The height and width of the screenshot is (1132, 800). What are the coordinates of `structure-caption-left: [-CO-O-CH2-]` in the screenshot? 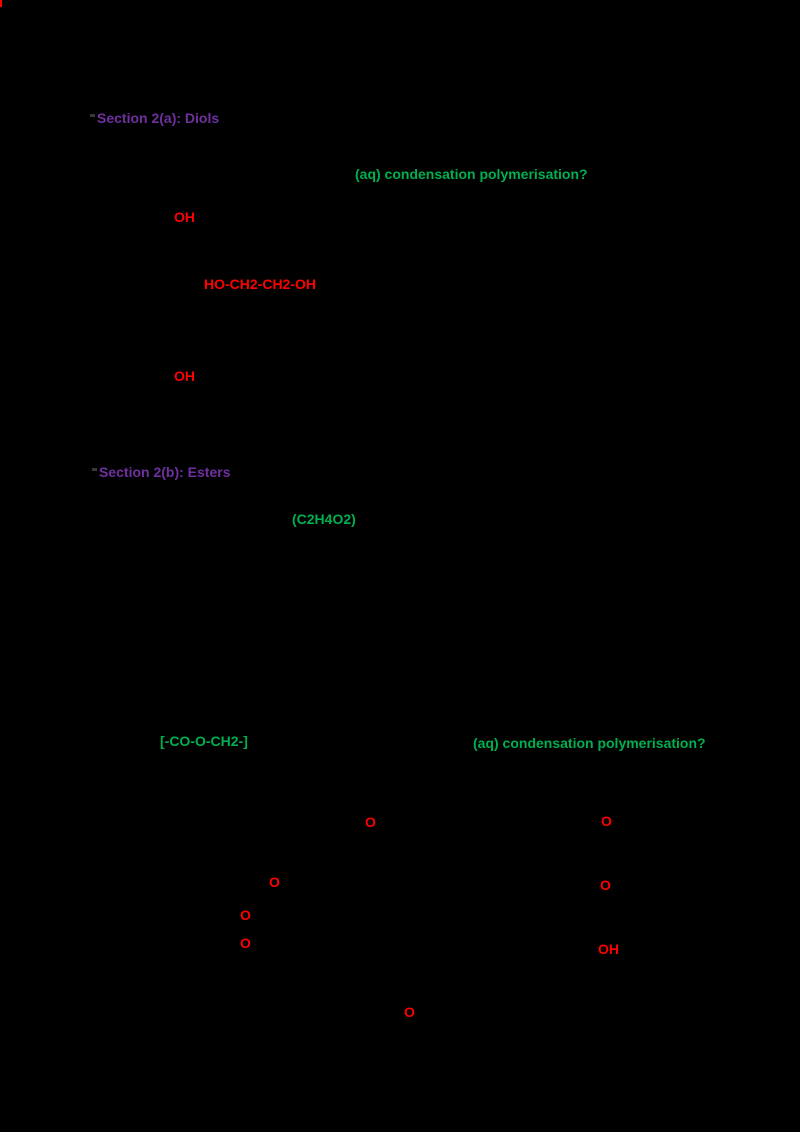 It's located at (204, 741).